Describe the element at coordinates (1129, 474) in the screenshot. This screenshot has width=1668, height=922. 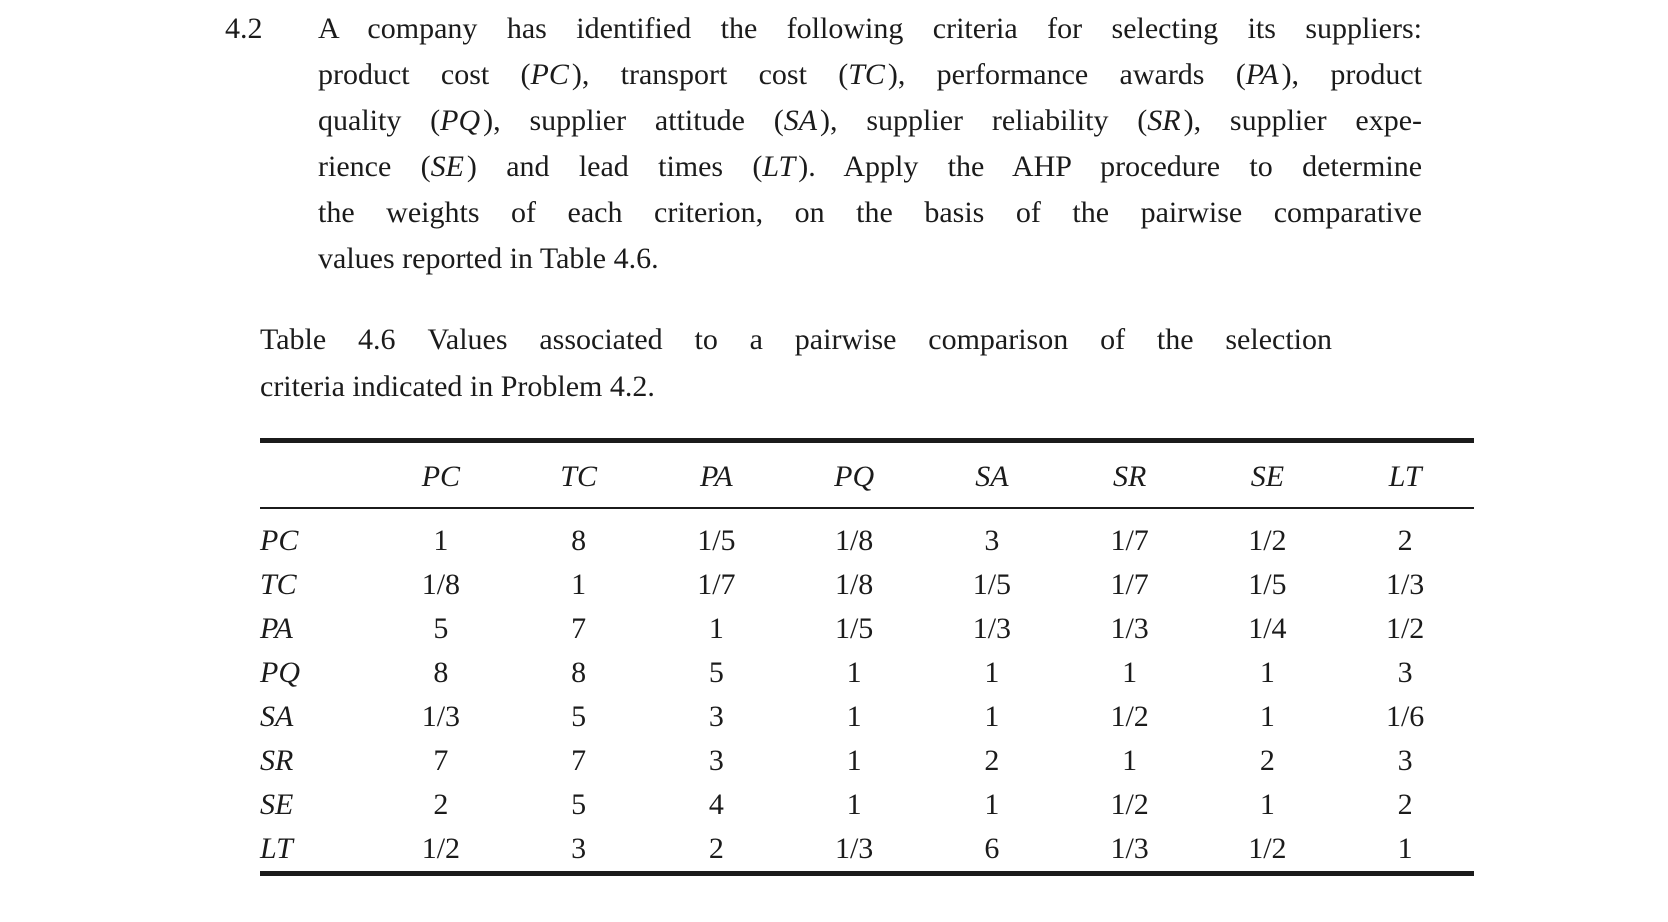
I see `column-header: SR` at that location.